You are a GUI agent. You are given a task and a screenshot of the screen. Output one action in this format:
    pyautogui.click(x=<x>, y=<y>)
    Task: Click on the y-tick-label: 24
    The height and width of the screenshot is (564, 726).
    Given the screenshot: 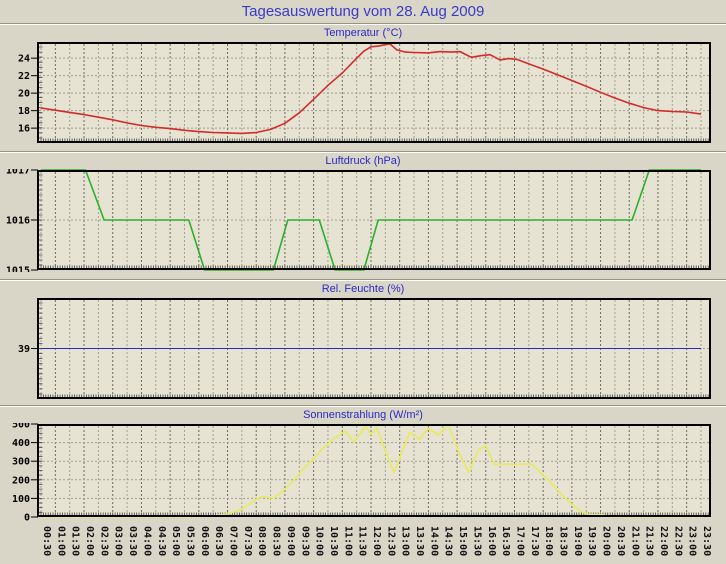 What is the action you would take?
    pyautogui.click(x=24, y=59)
    